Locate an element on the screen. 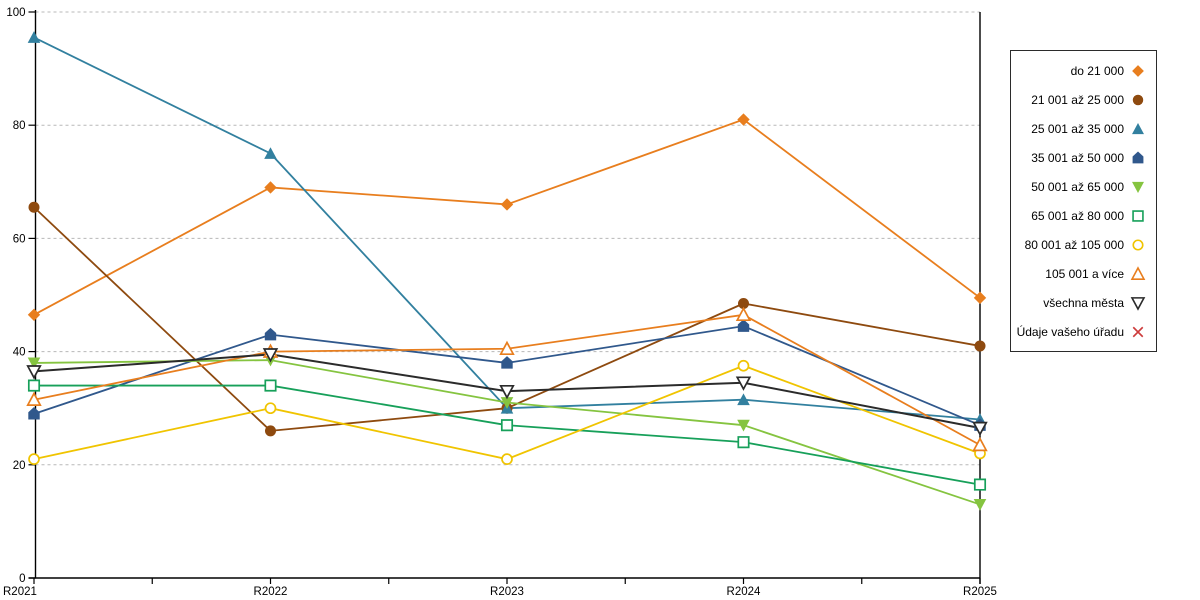 This screenshot has width=1200, height=600. legend-item: 35 001 až 50 000 is located at coordinates (1080, 157).